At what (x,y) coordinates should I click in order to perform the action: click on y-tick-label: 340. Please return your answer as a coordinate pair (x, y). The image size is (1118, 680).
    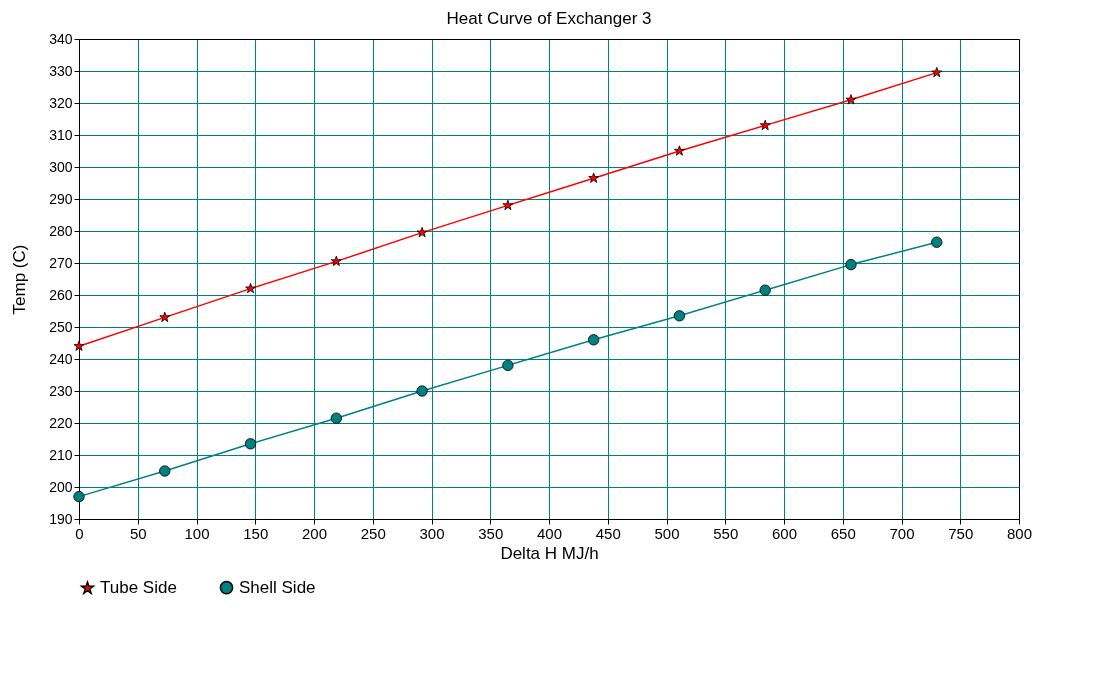
    Looking at the image, I should click on (61, 38).